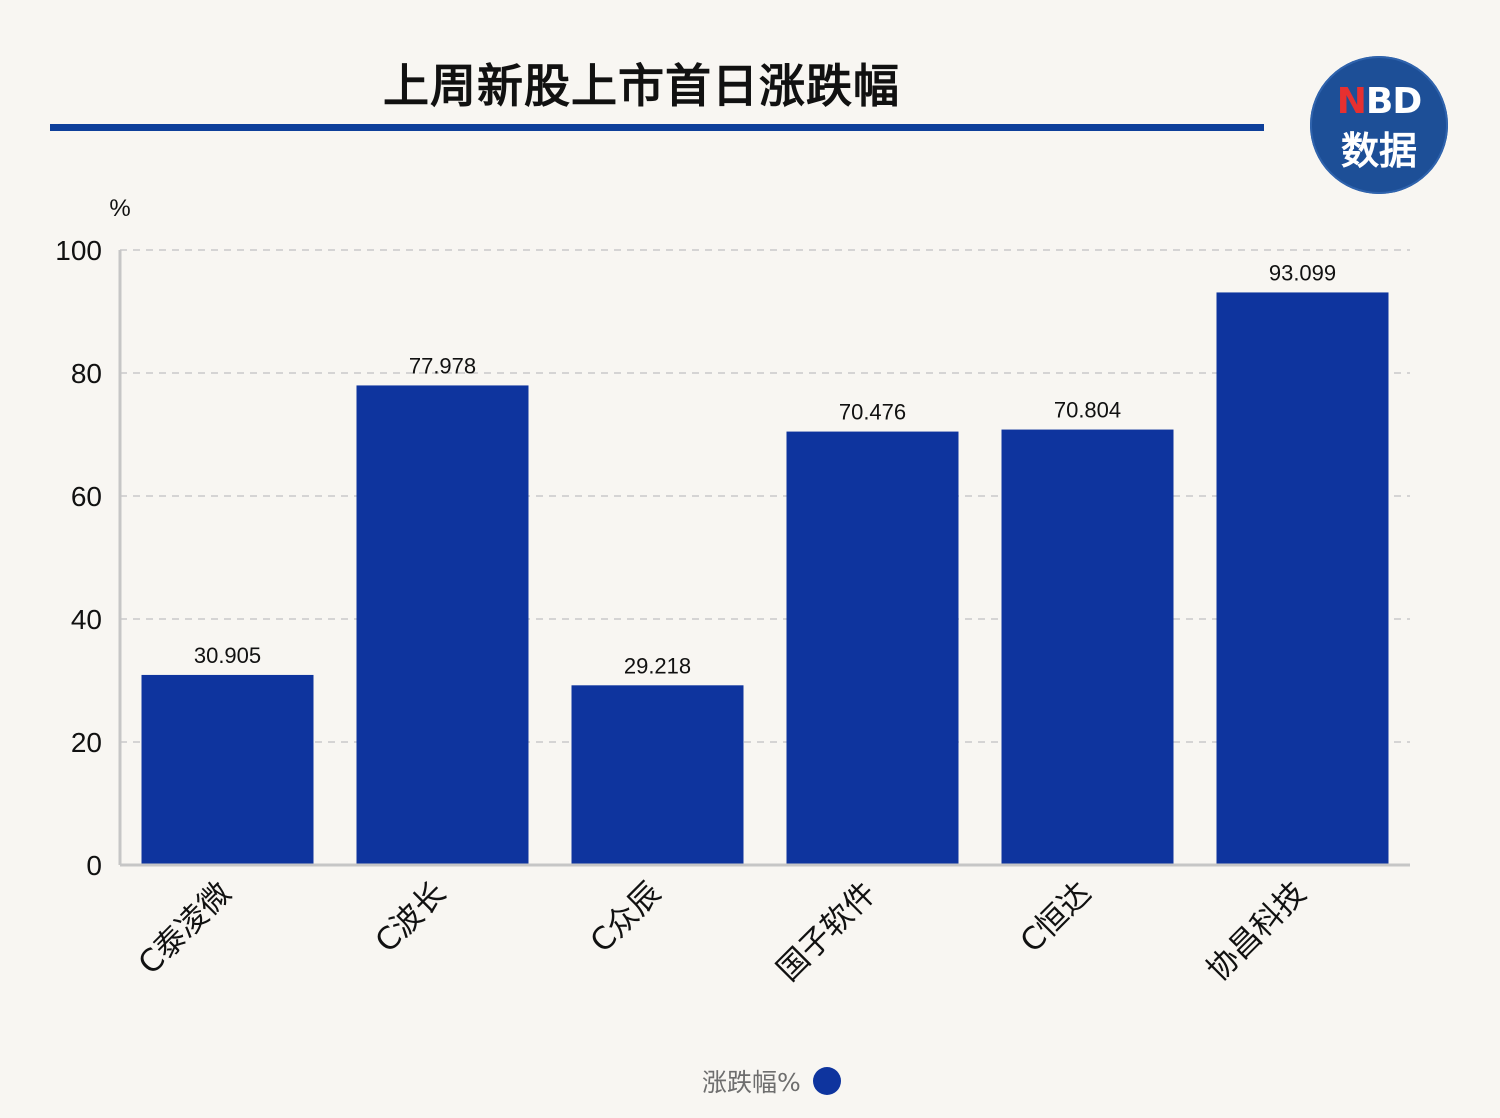 The width and height of the screenshot is (1500, 1118). What do you see at coordinates (442, 365) in the screenshot?
I see `data-label: 77.978` at bounding box center [442, 365].